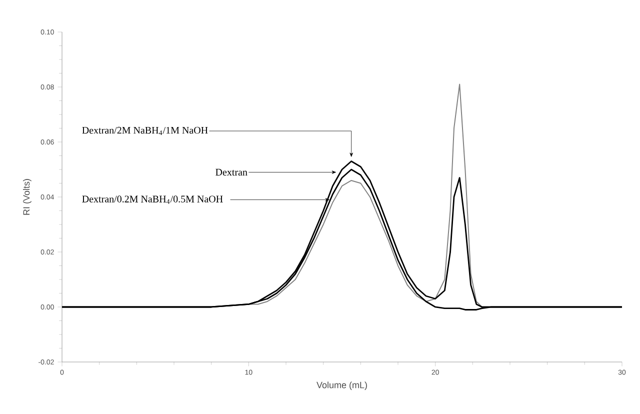  What do you see at coordinates (232, 172) in the screenshot?
I see `annotation: Dextran` at bounding box center [232, 172].